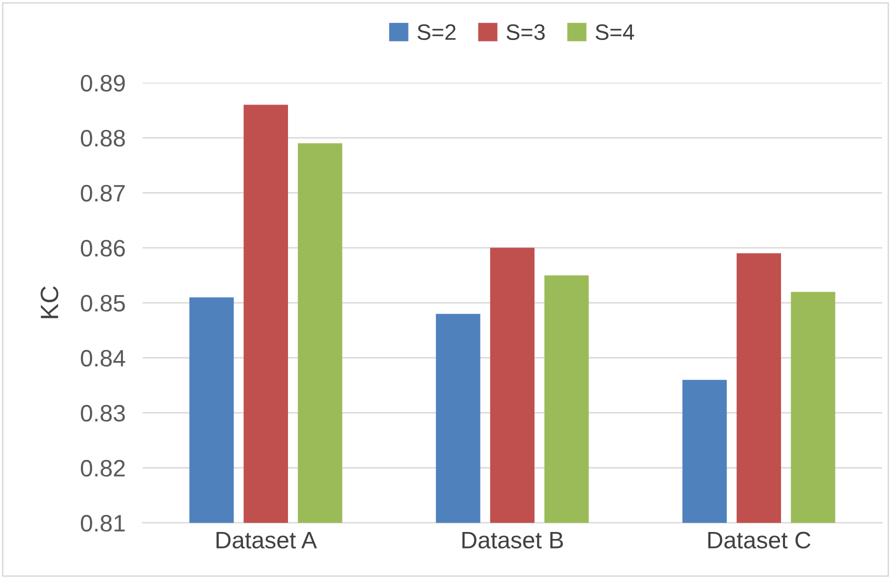  What do you see at coordinates (266, 540) in the screenshot?
I see `x-tick-label: Dataset A` at bounding box center [266, 540].